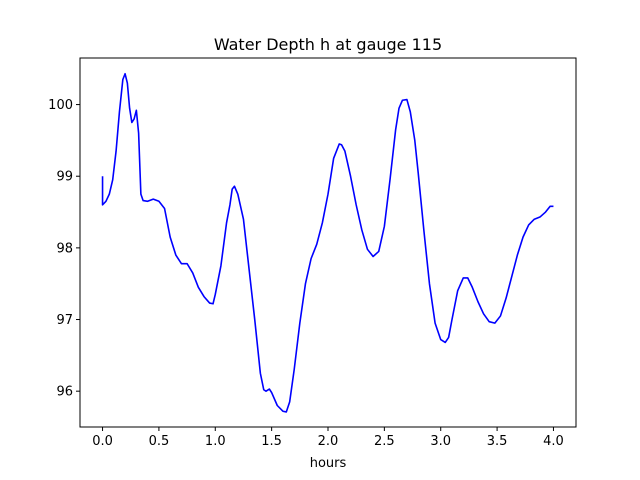 The image size is (640, 480). Describe the element at coordinates (384, 441) in the screenshot. I see `x-tick-label: 2.5` at that location.